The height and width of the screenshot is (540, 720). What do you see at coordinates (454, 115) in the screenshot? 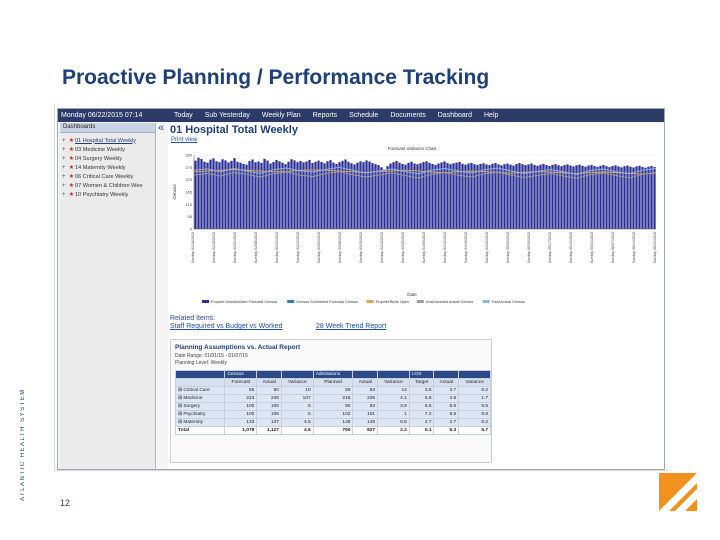
I see `menu-dashboard: Dashboard` at bounding box center [454, 115].